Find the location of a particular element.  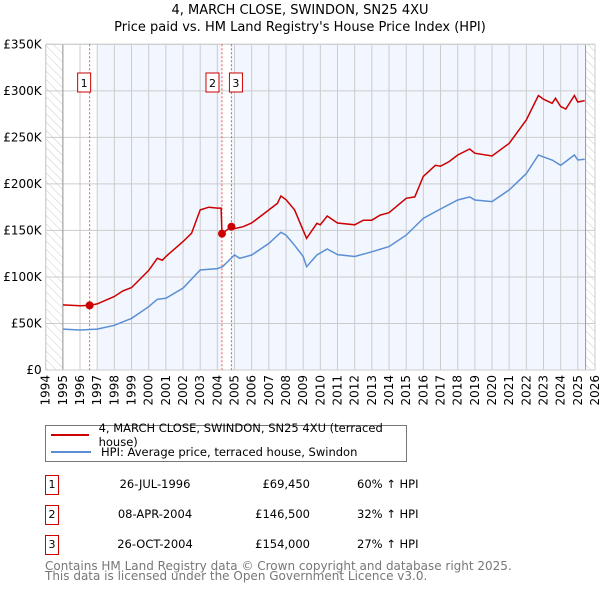

transaction-hpi: 27% ↑ HPI is located at coordinates (388, 544).